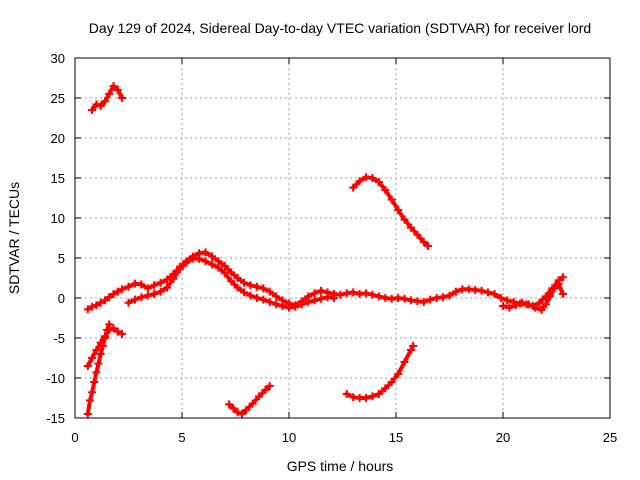 This screenshot has width=640, height=480. What do you see at coordinates (610, 437) in the screenshot?
I see `x-tick-label: 25` at bounding box center [610, 437].